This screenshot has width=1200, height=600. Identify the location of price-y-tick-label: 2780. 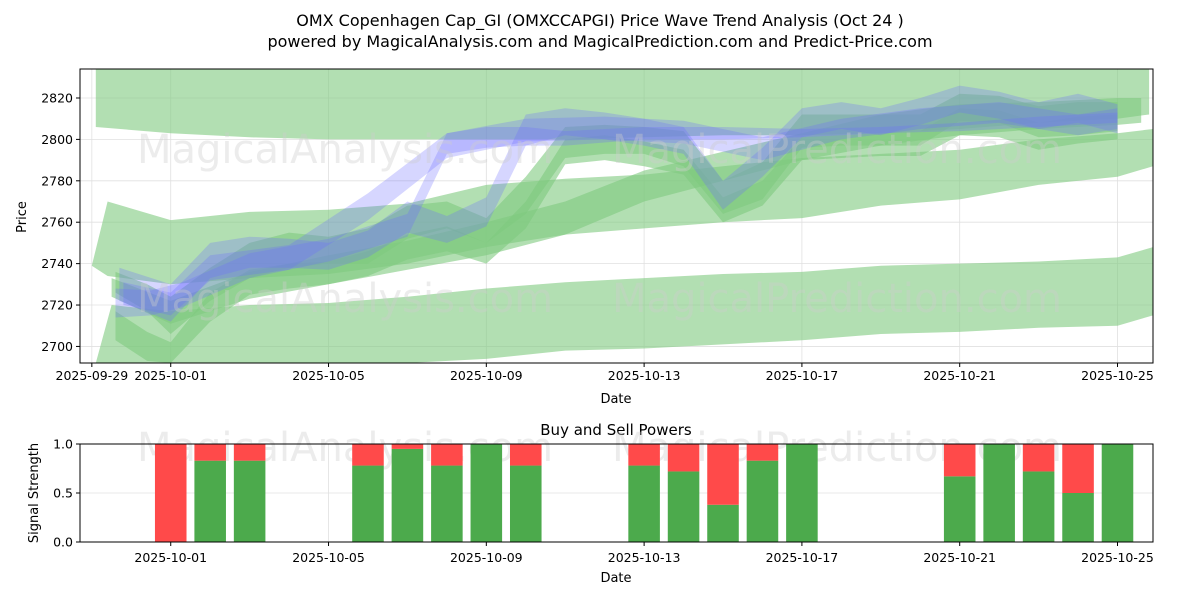
(57, 180).